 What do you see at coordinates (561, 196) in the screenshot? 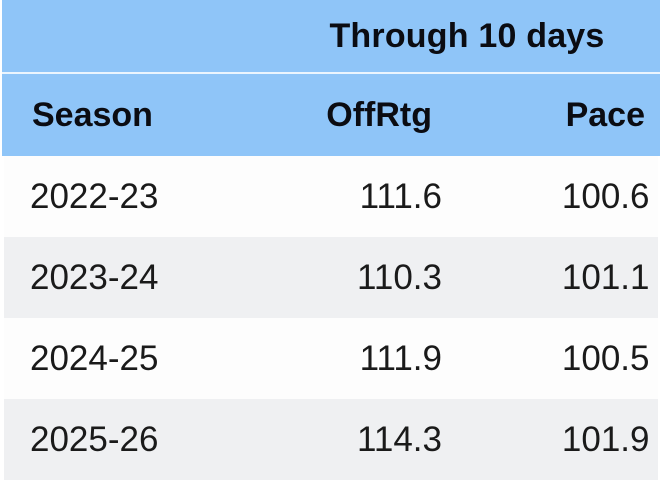
I see `pace-cell: 100.6` at bounding box center [561, 196].